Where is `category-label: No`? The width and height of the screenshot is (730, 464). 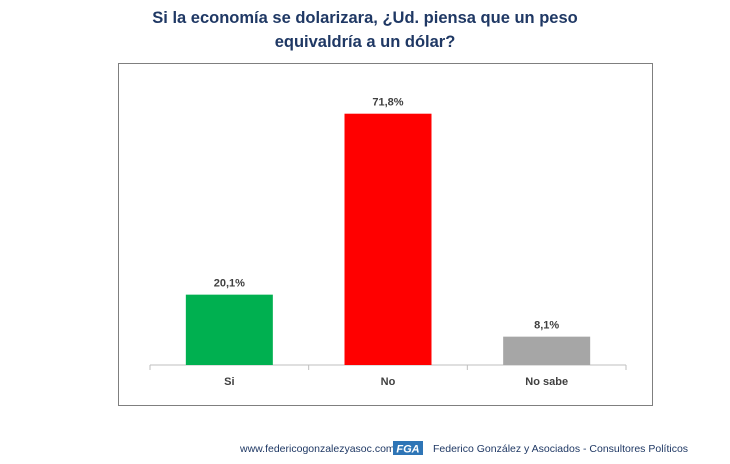
category-label: No is located at coordinates (388, 382).